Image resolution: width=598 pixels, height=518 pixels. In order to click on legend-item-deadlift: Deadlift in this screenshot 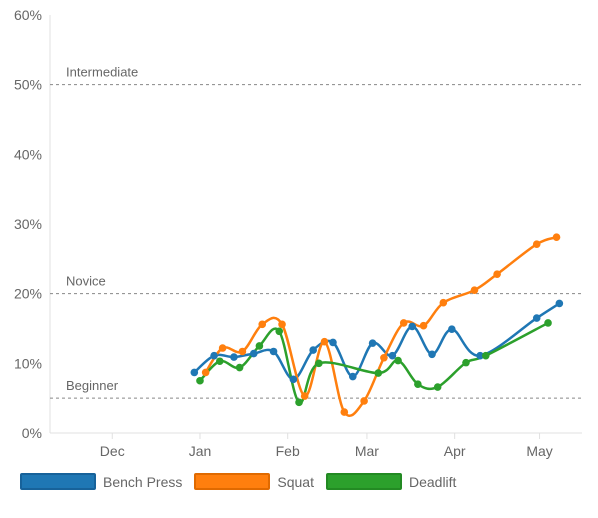, I will do `click(391, 481)`.